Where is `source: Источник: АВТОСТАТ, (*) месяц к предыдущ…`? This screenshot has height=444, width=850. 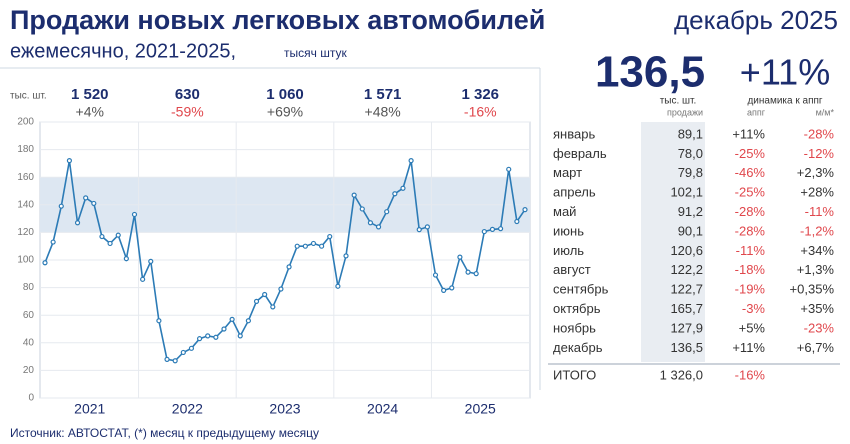 source: Источник: АВТОСТАТ, (*) месяц к предыдущ… is located at coordinates (164, 433).